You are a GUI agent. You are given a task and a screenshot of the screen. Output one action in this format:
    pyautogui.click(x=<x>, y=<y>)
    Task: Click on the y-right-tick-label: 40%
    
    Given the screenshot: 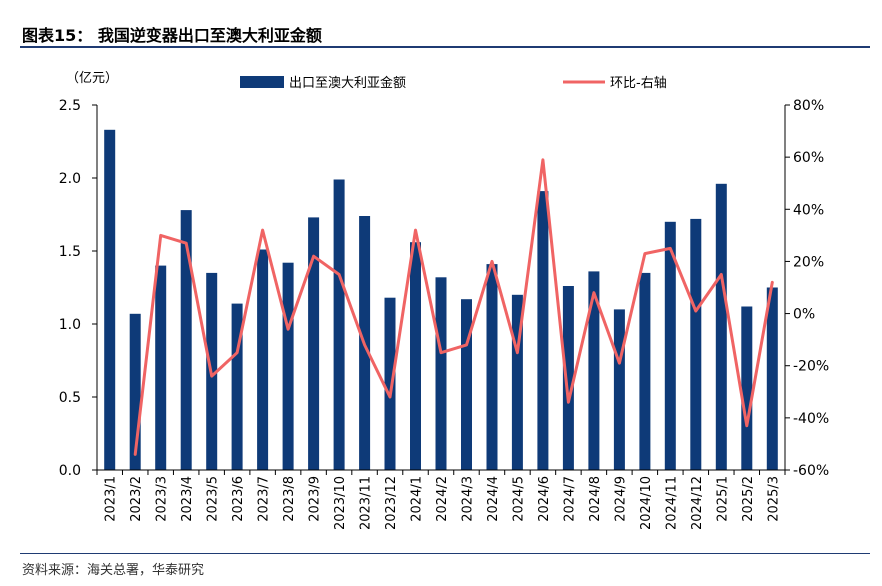 What is the action you would take?
    pyautogui.click(x=808, y=210)
    